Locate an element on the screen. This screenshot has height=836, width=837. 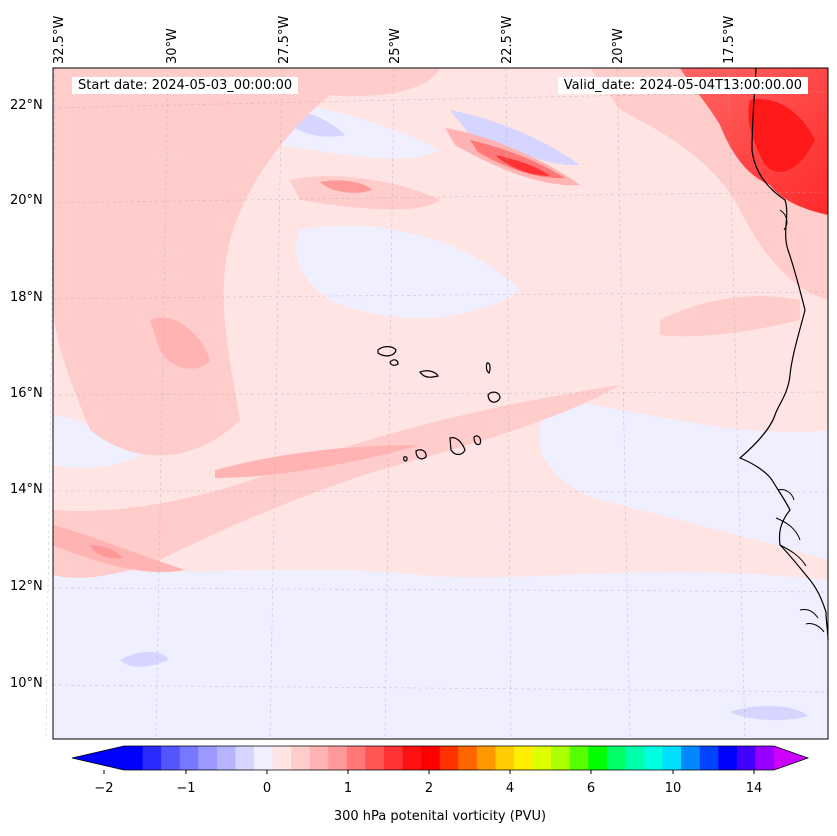
lat-label-16n: 16°N is located at coordinates (26, 393).